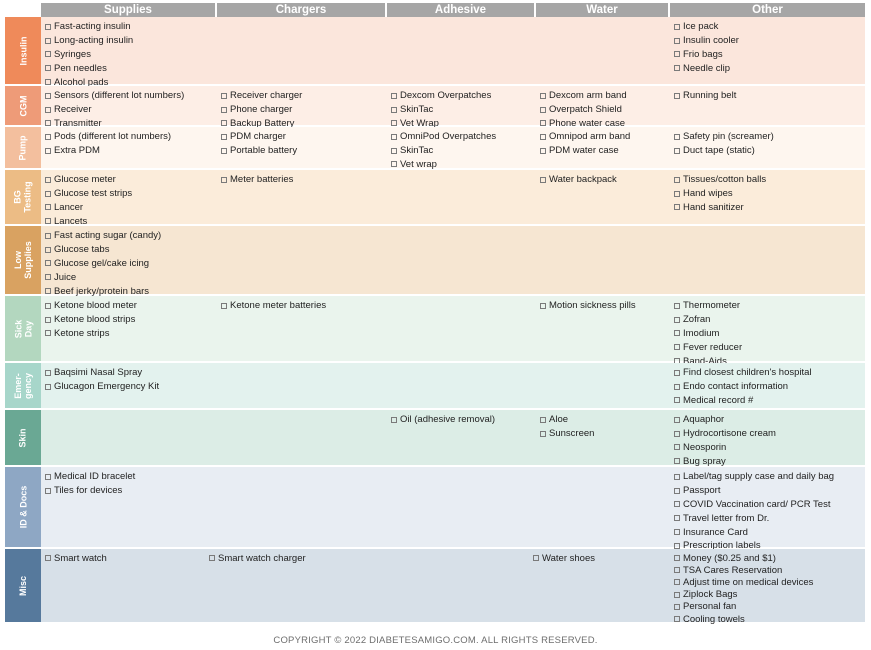 The height and width of the screenshot is (650, 871). I want to click on checklist-item: Bug spray, so click(725, 461).